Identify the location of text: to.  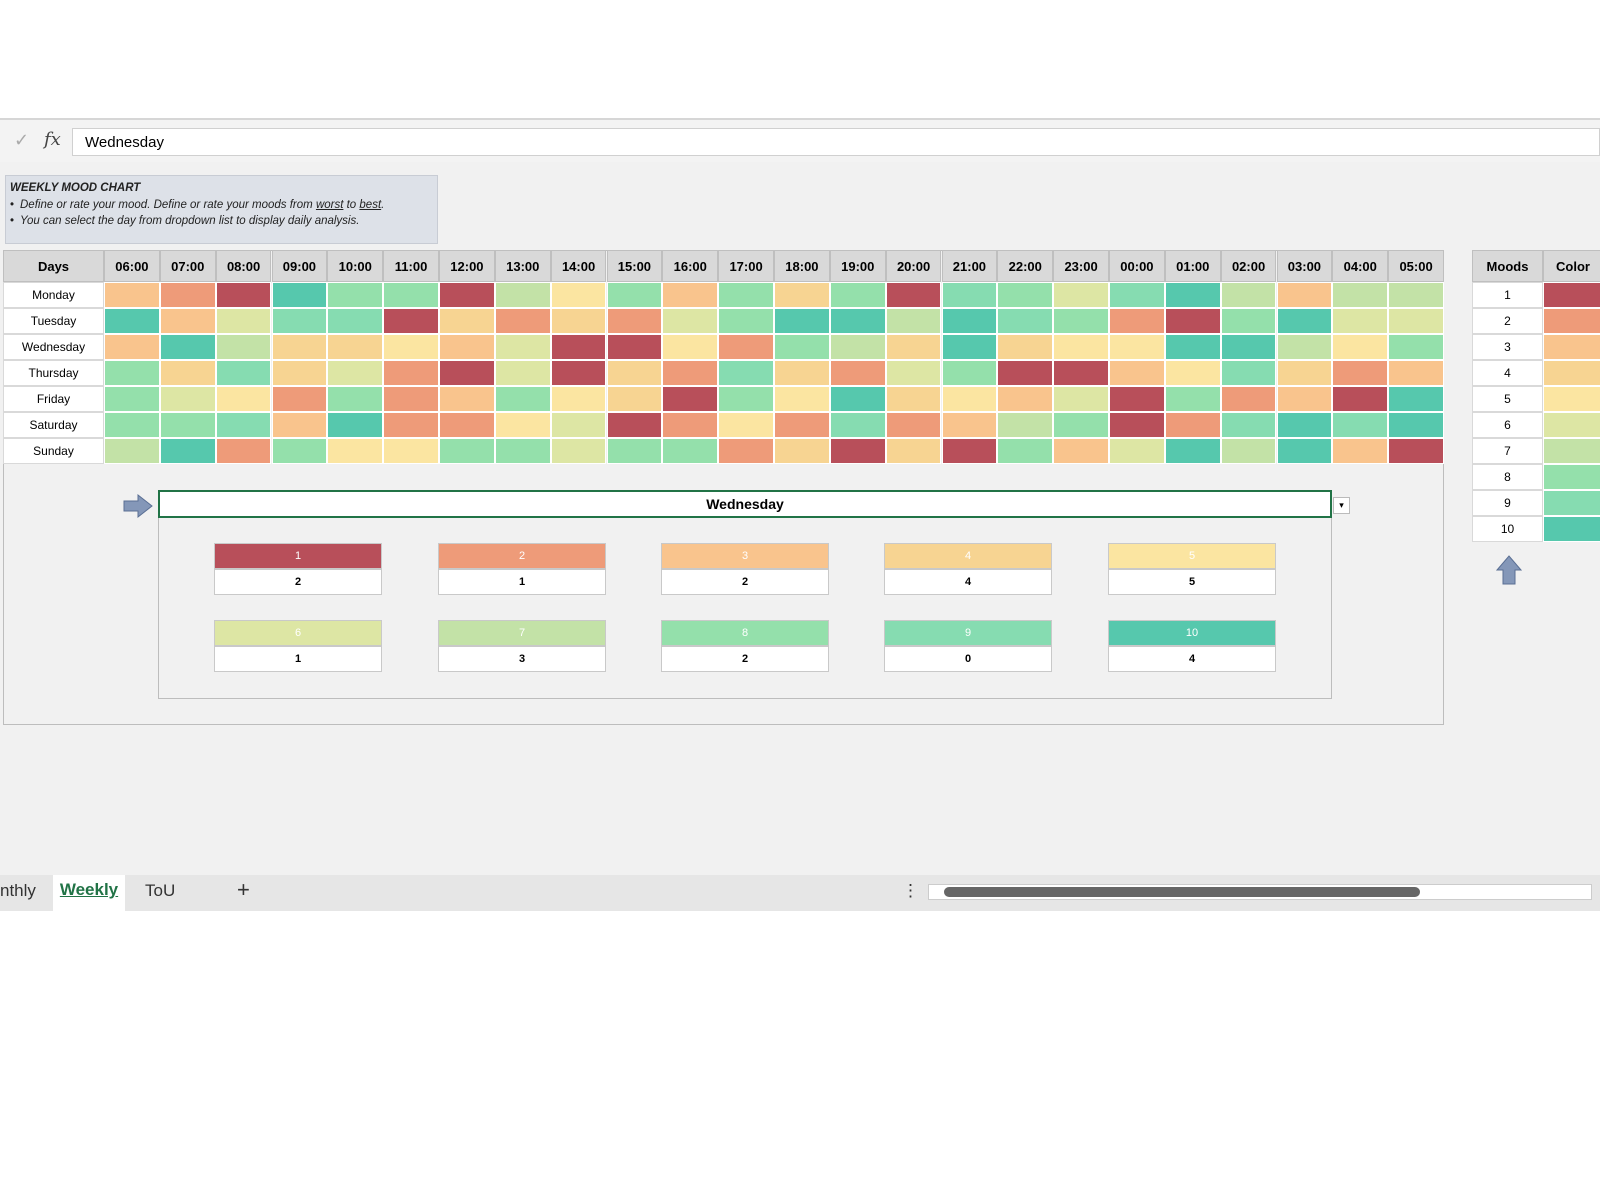
(351, 205).